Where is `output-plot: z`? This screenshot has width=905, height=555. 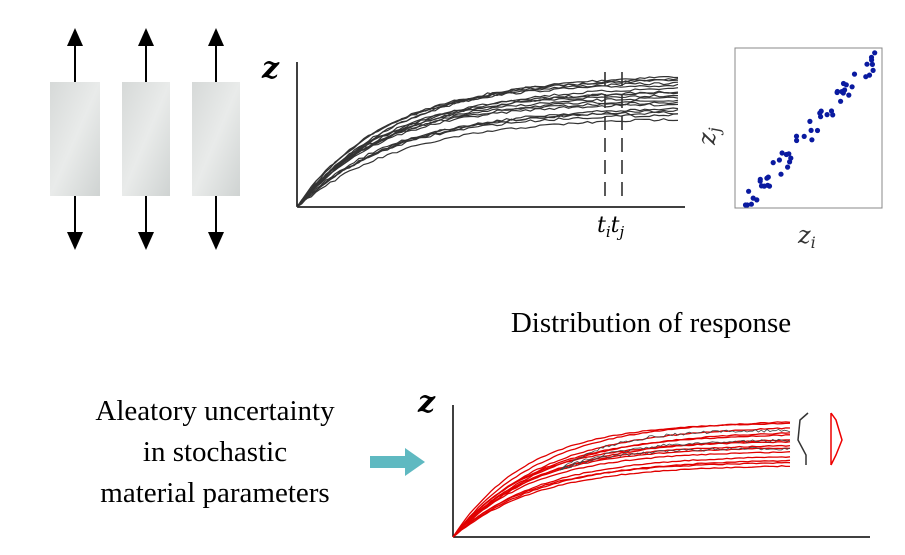 output-plot: z is located at coordinates (643, 461).